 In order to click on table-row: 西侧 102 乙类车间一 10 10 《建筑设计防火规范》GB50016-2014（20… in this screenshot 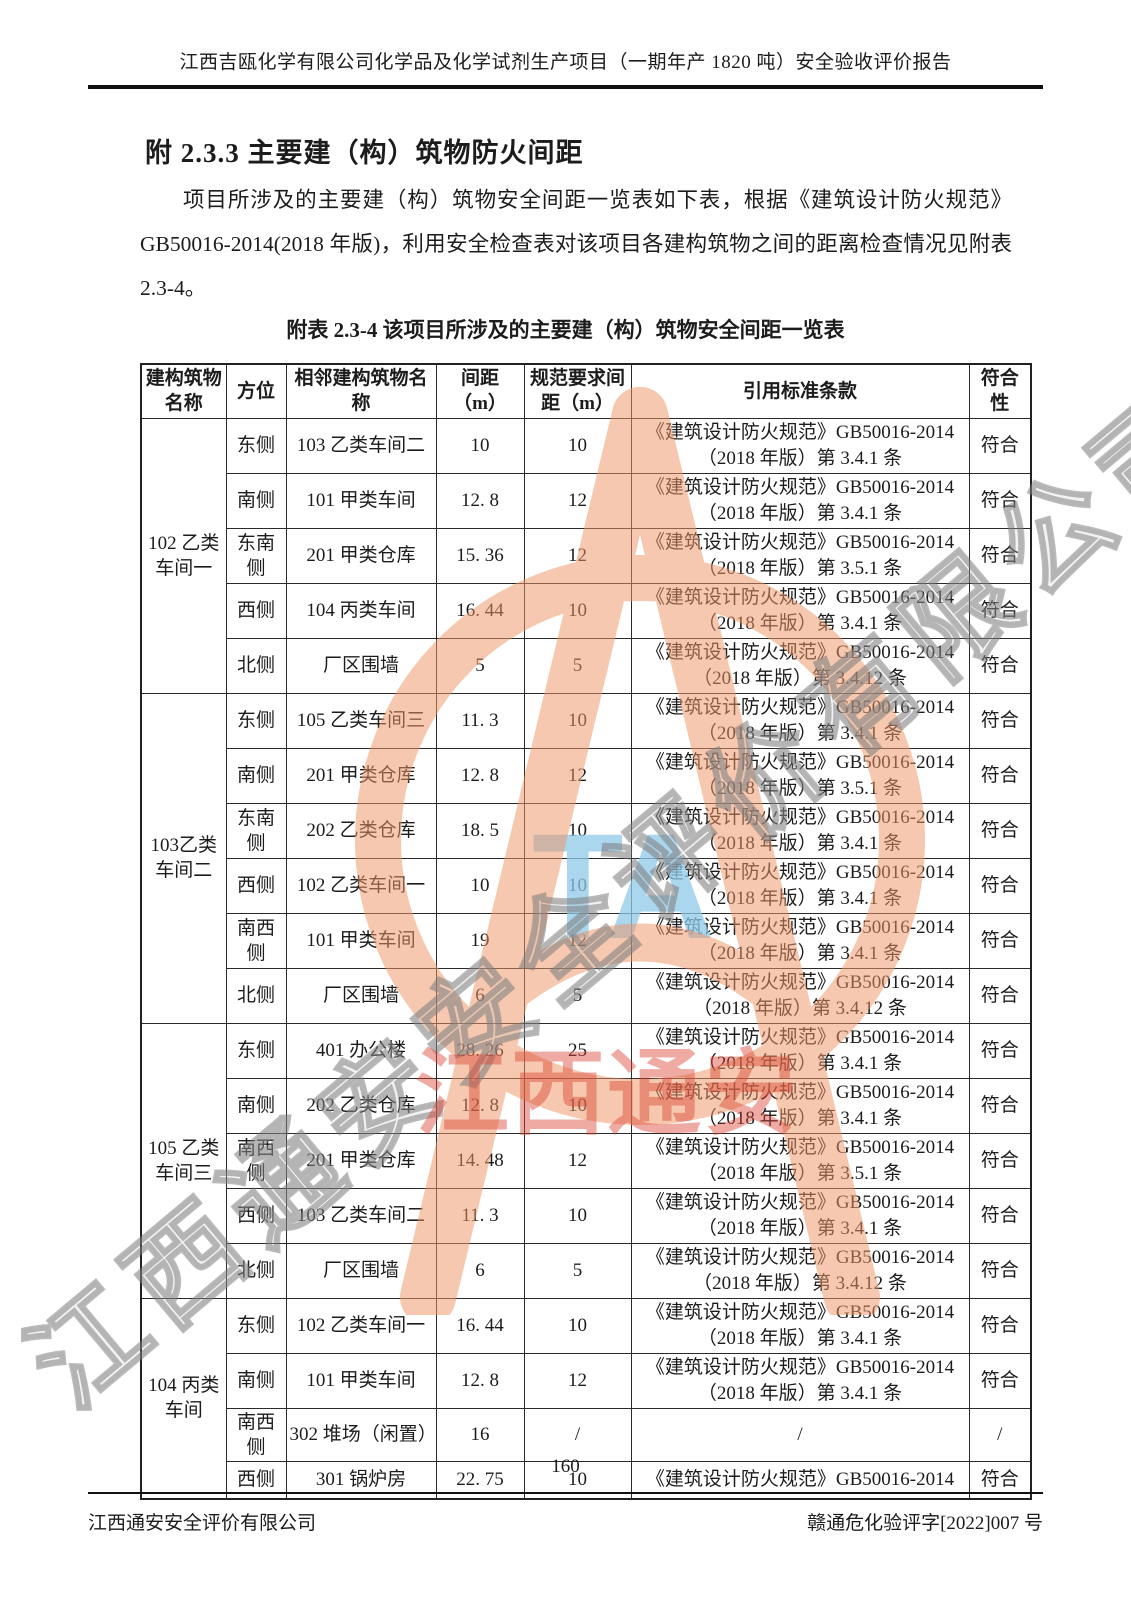, I will do `click(586, 885)`.